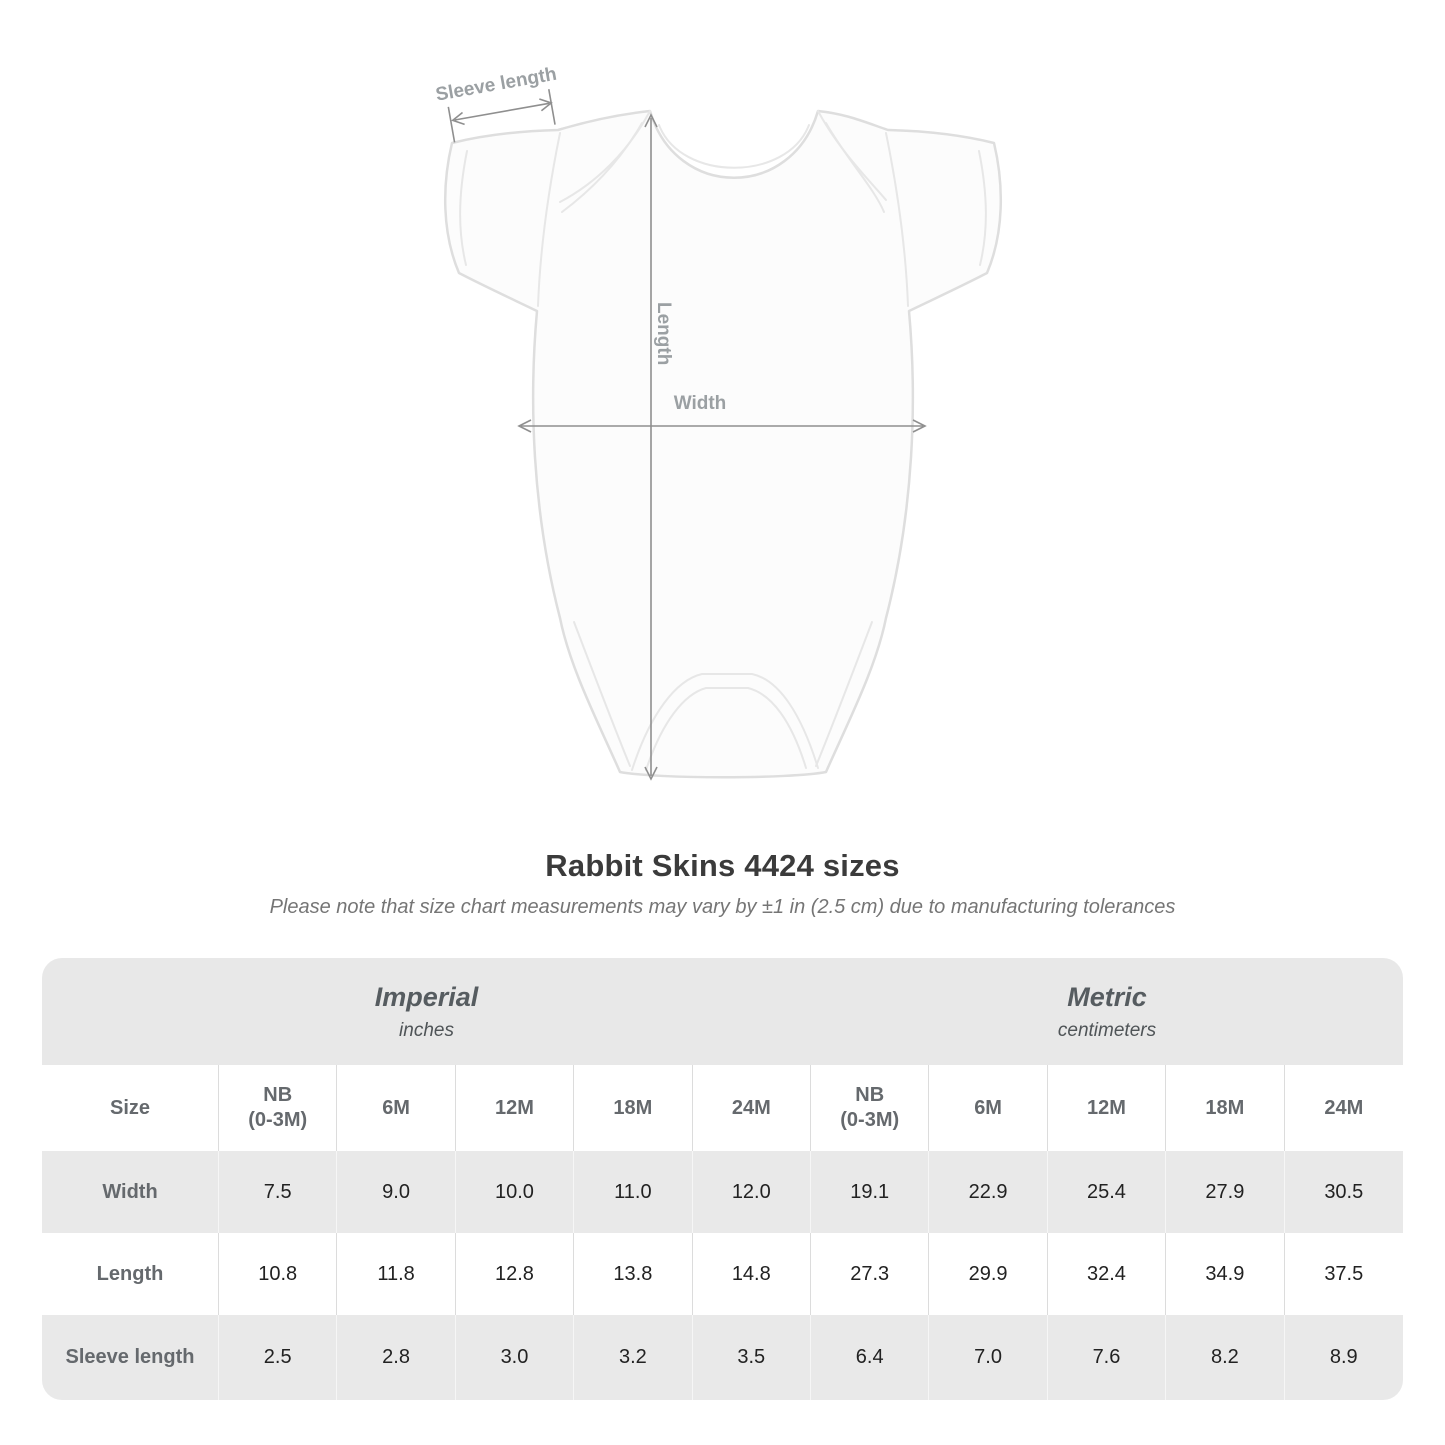 The image size is (1445, 1445). What do you see at coordinates (602, 694) in the screenshot?
I see `left-leg-binding` at bounding box center [602, 694].